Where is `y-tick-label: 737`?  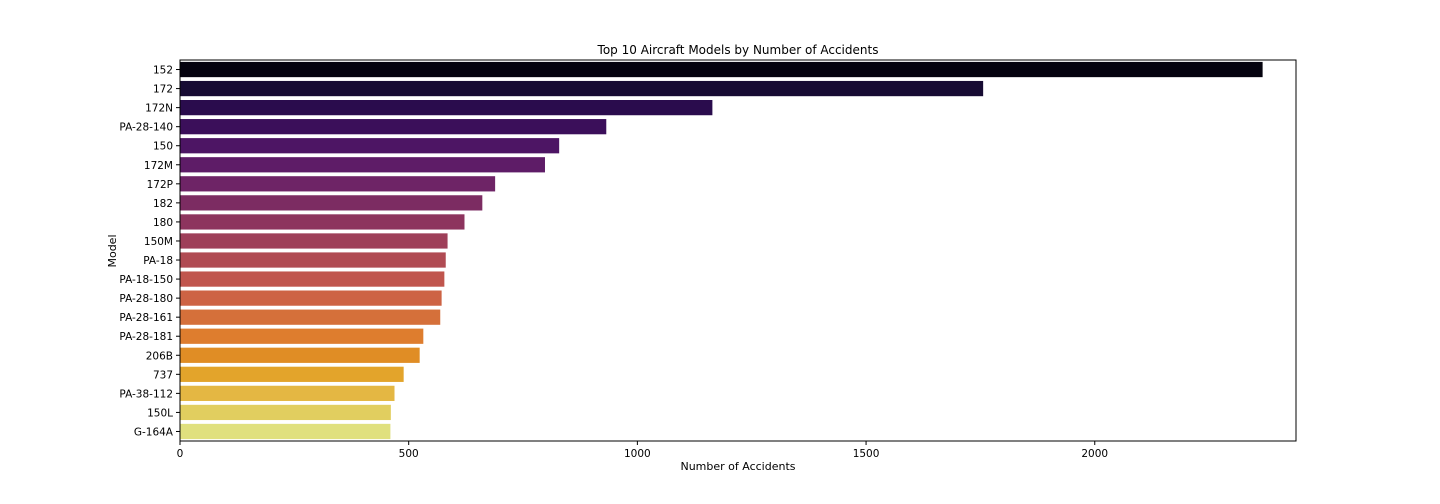
y-tick-label: 737 is located at coordinates (163, 375).